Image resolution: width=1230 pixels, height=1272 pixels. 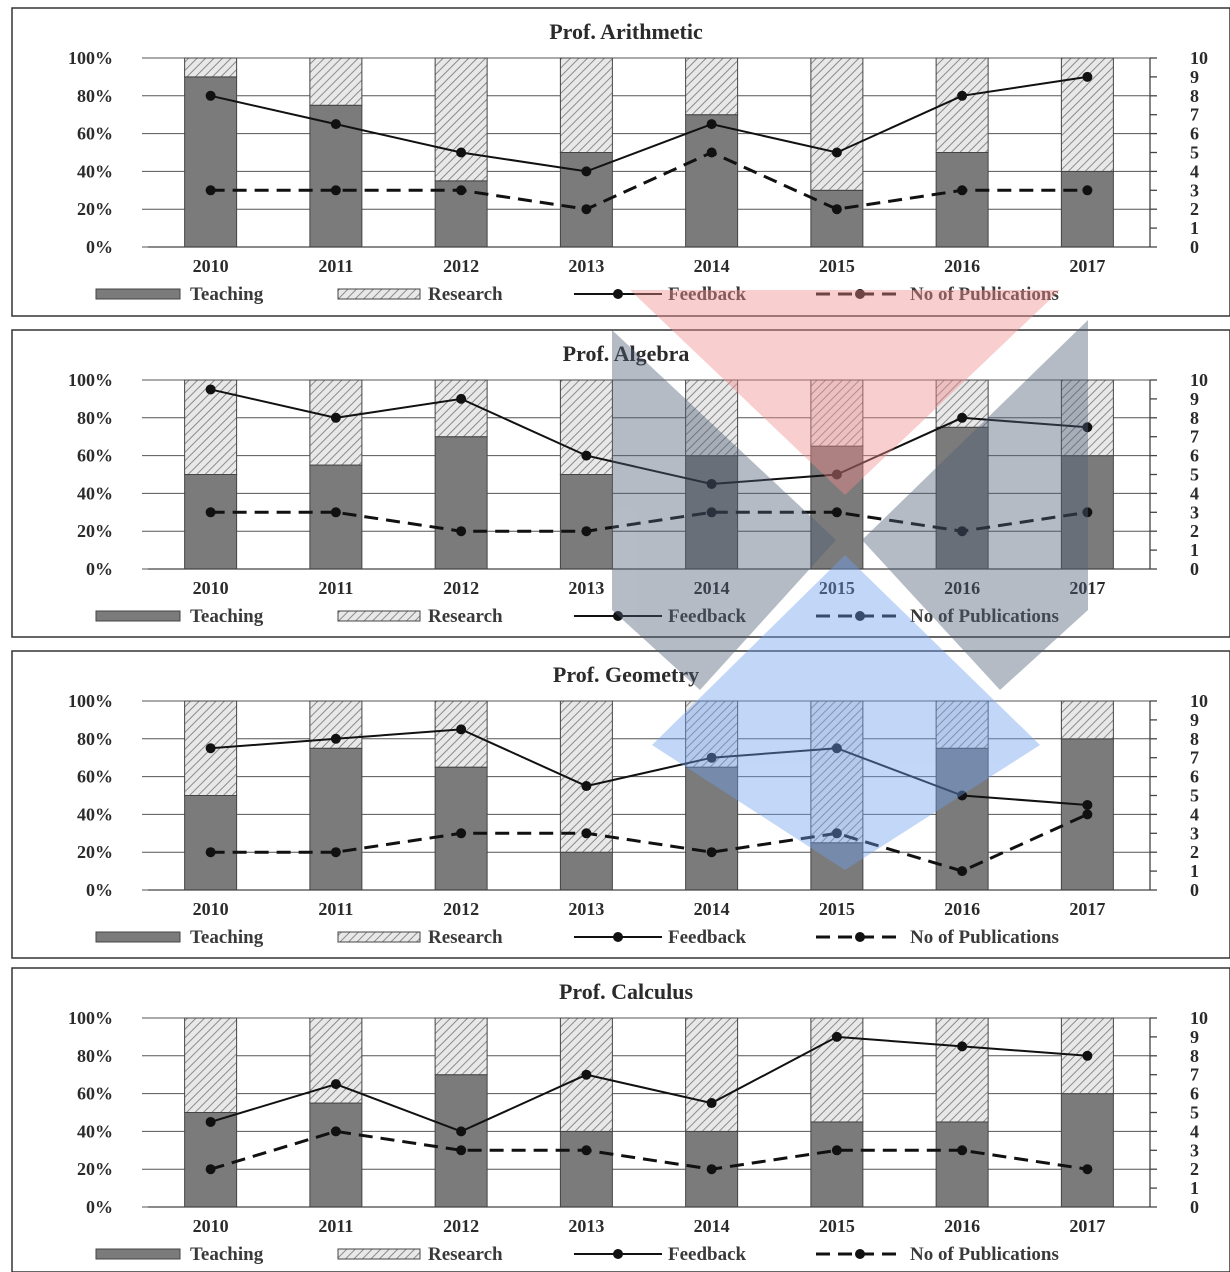 What do you see at coordinates (860, 937) in the screenshot?
I see `legend-publications-marker` at bounding box center [860, 937].